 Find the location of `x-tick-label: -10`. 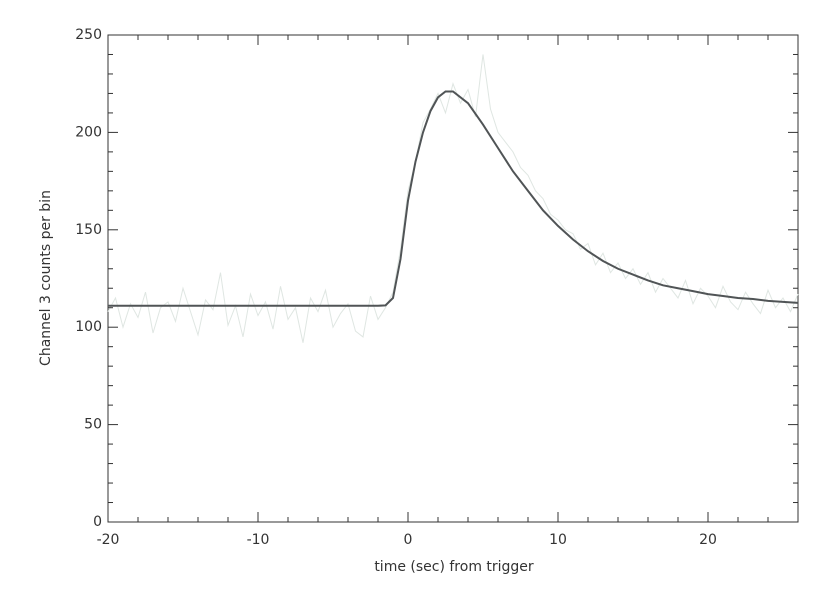

x-tick-label: -10 is located at coordinates (258, 540).